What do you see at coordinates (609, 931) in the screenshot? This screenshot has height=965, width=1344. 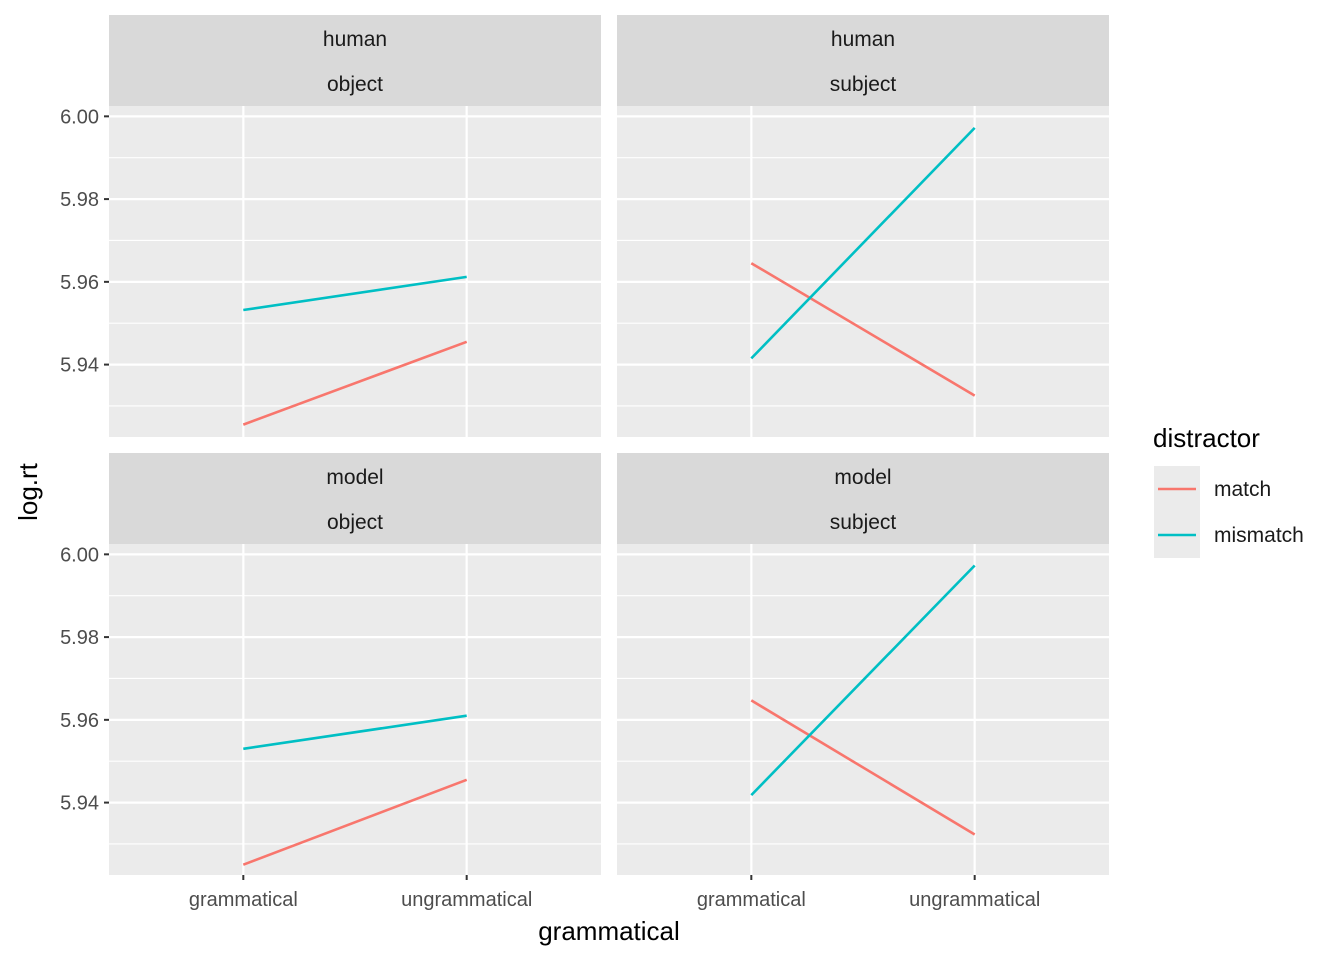 I see `x-axis-title: grammatical` at bounding box center [609, 931].